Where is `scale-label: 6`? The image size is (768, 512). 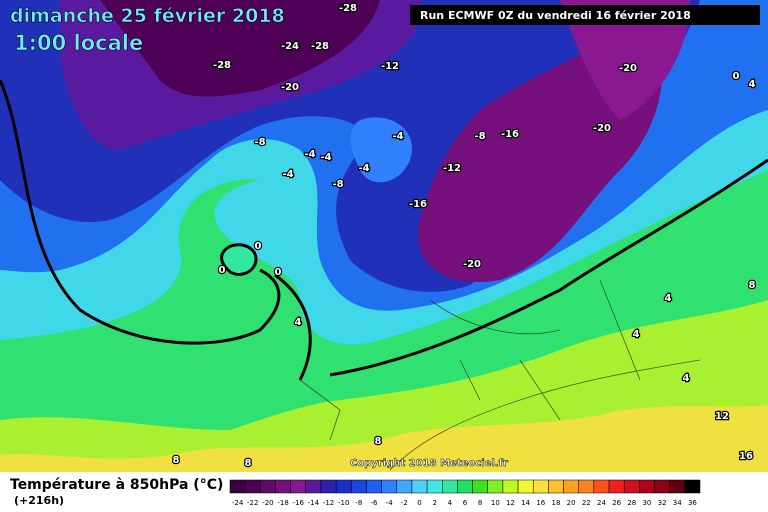 scale-label: 6 is located at coordinates (465, 503).